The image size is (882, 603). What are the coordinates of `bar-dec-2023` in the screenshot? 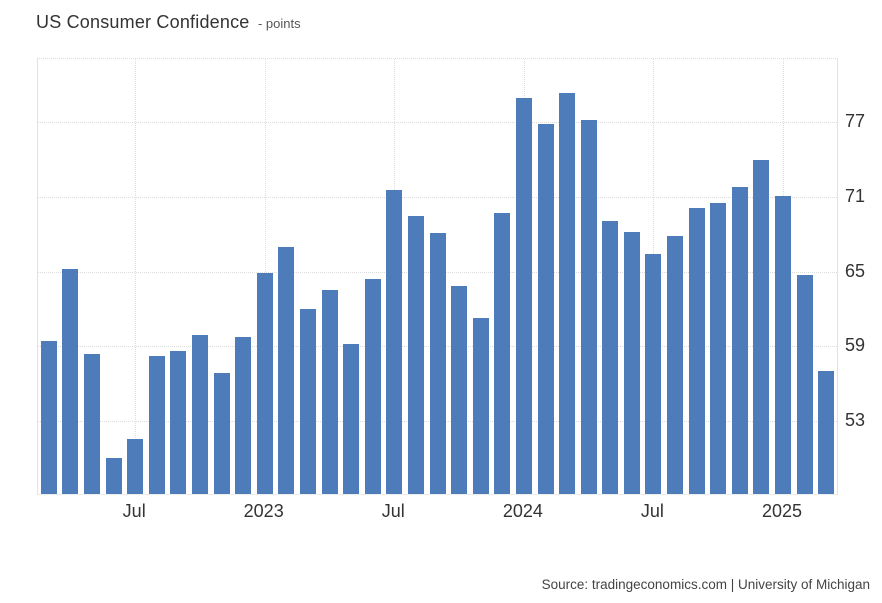 It's located at (502, 353).